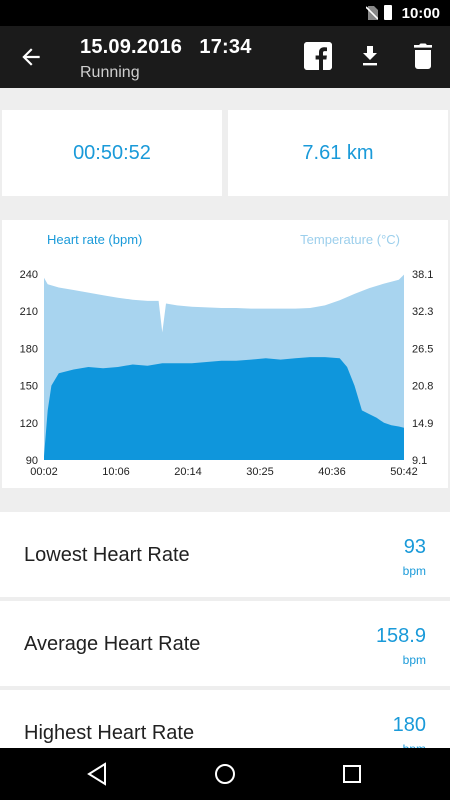 The image size is (450, 800). I want to click on activity-title: 15.09.2016 17:34, so click(166, 47).